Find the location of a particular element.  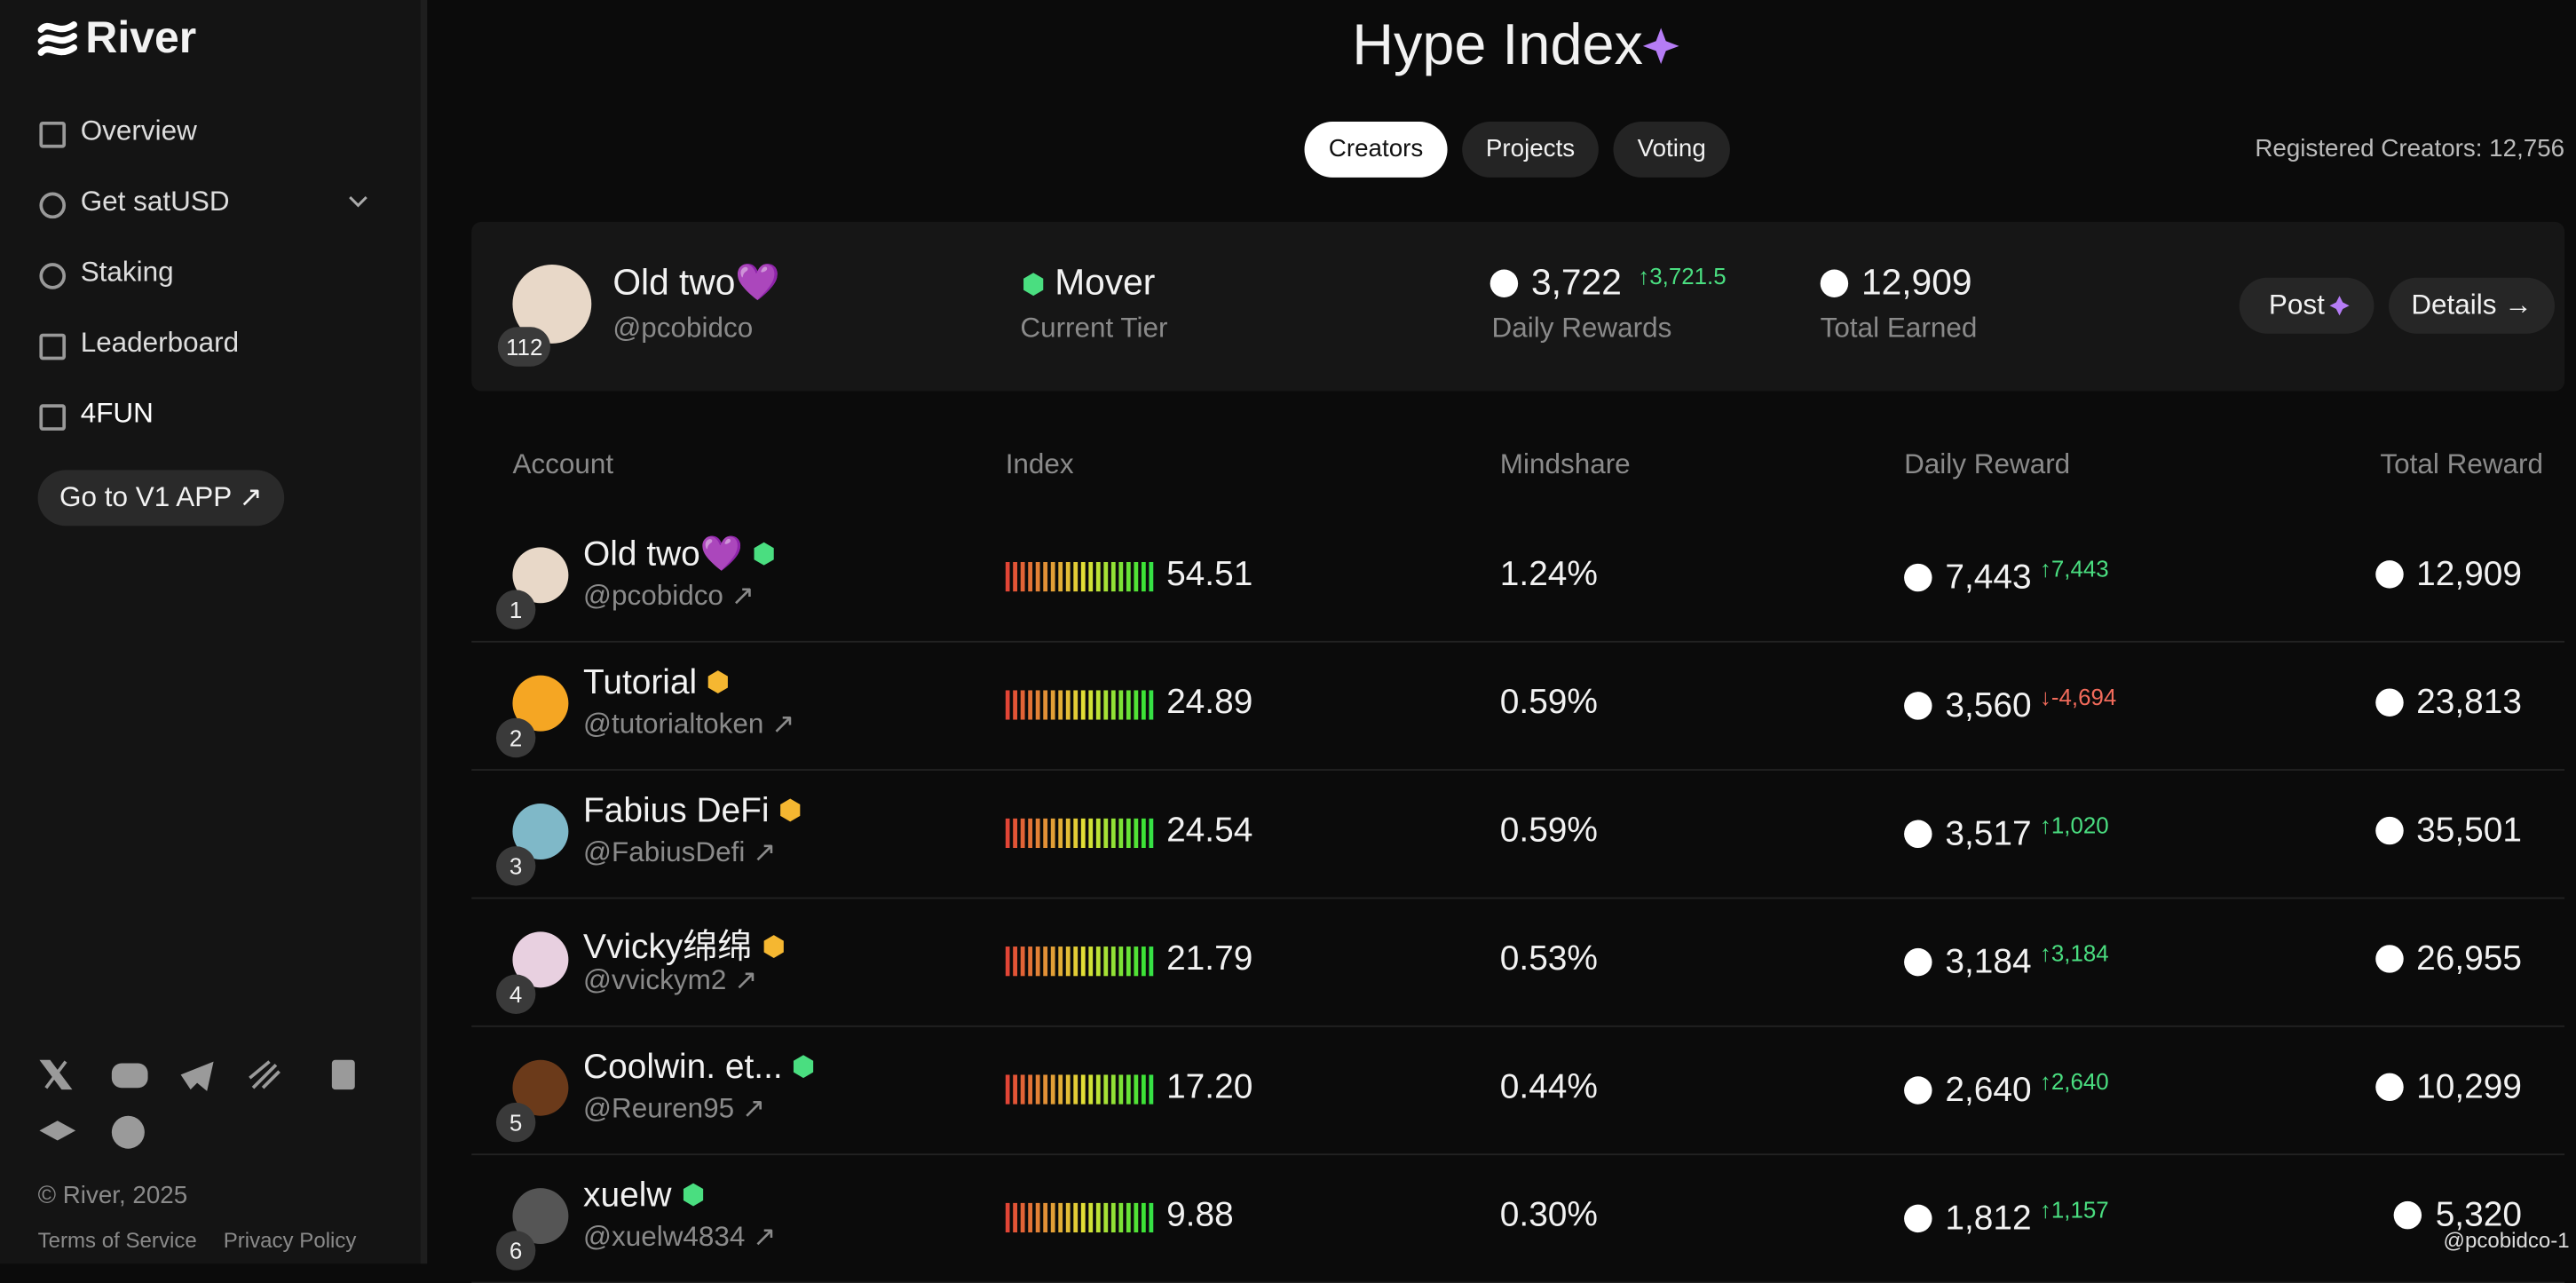

index: 17.20 is located at coordinates (1209, 1087).